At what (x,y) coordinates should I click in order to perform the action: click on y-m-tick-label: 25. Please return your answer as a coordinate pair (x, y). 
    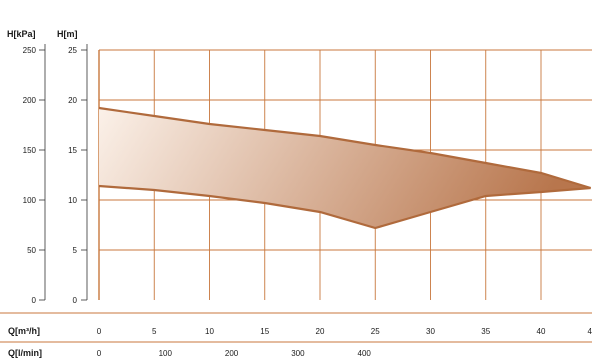
    Looking at the image, I should click on (72, 50).